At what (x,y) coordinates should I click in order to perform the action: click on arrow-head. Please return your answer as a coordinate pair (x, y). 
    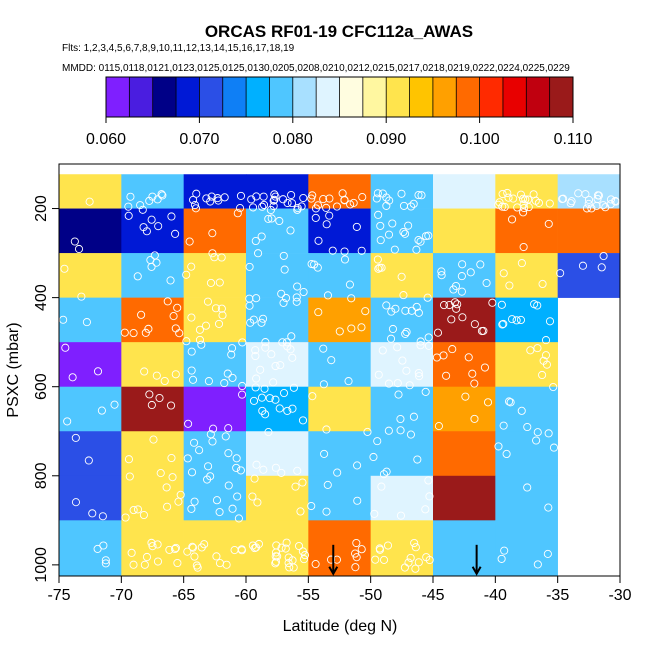
    Looking at the image, I should click on (476, 571).